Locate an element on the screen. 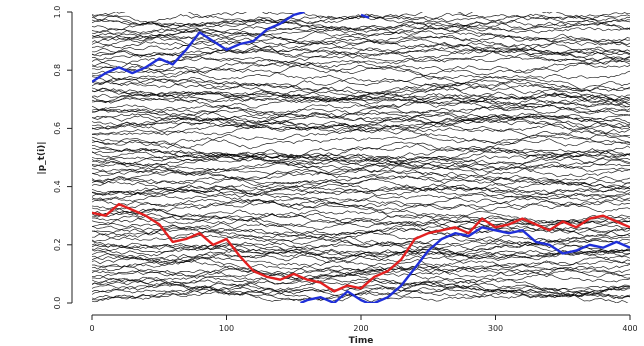 The height and width of the screenshot is (346, 644). y-tick-label: 0.2 is located at coordinates (57, 244).